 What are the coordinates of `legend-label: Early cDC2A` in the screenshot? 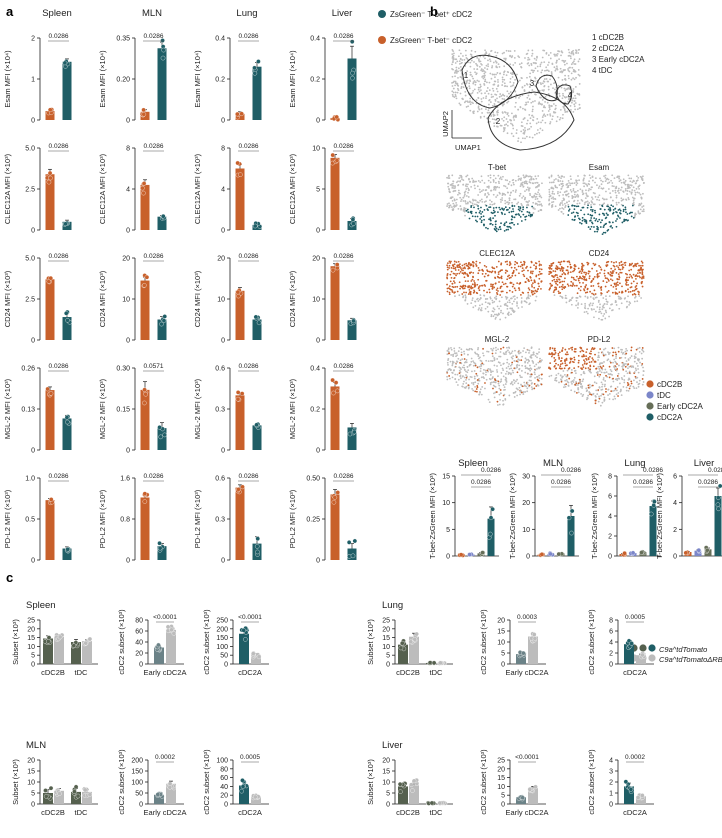 It's located at (680, 406).